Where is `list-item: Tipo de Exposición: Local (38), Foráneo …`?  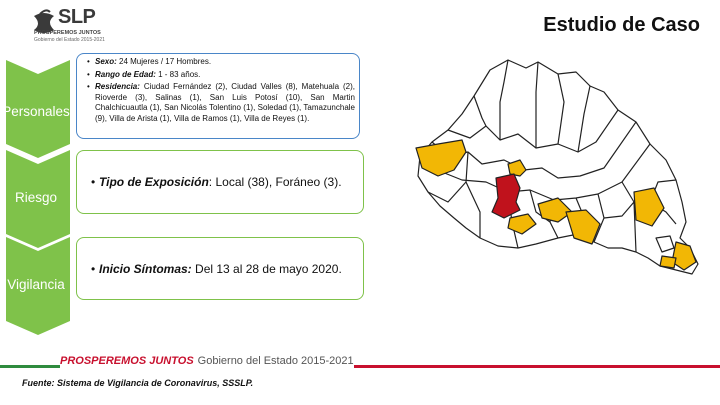
list-item: Tipo de Exposición: Local (38), Foráneo … is located at coordinates (224, 182).